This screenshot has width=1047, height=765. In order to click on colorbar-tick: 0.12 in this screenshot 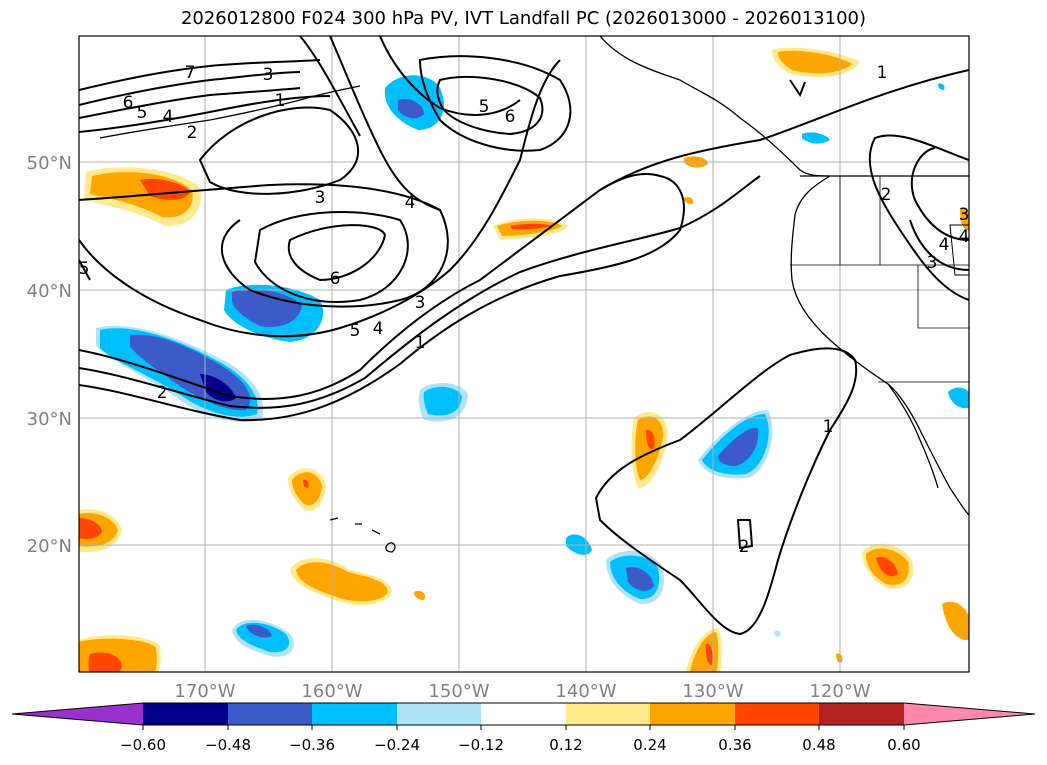, I will do `click(565, 745)`.